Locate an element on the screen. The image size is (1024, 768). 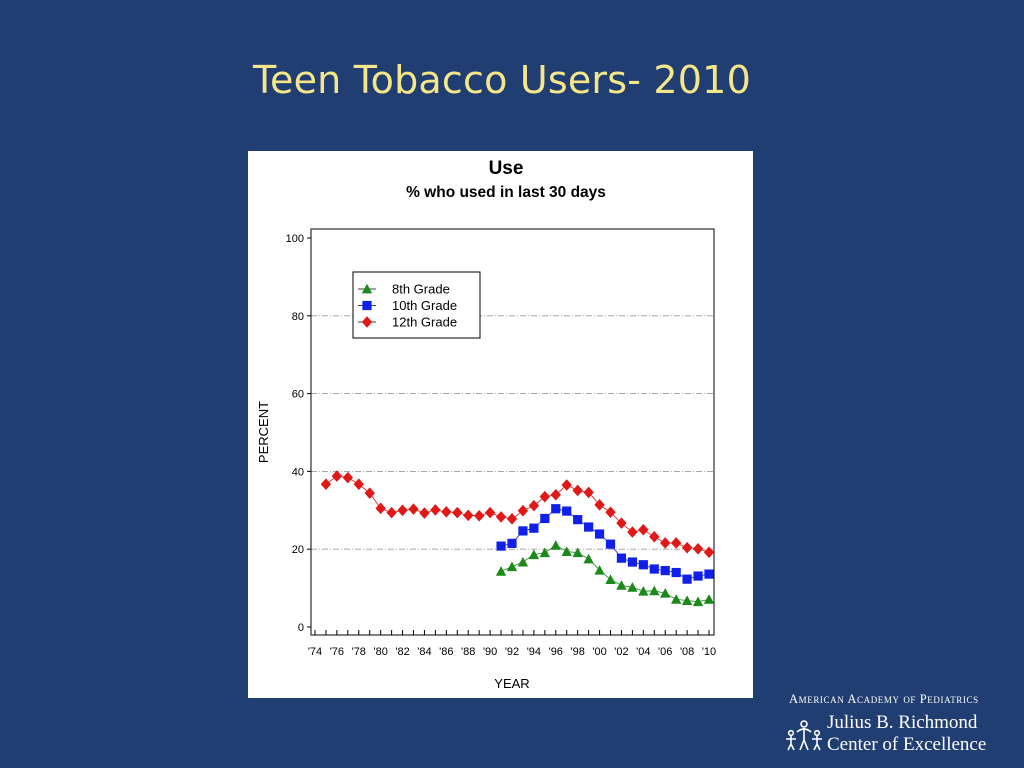
y-tick-label-60: 60 is located at coordinates (298, 395).